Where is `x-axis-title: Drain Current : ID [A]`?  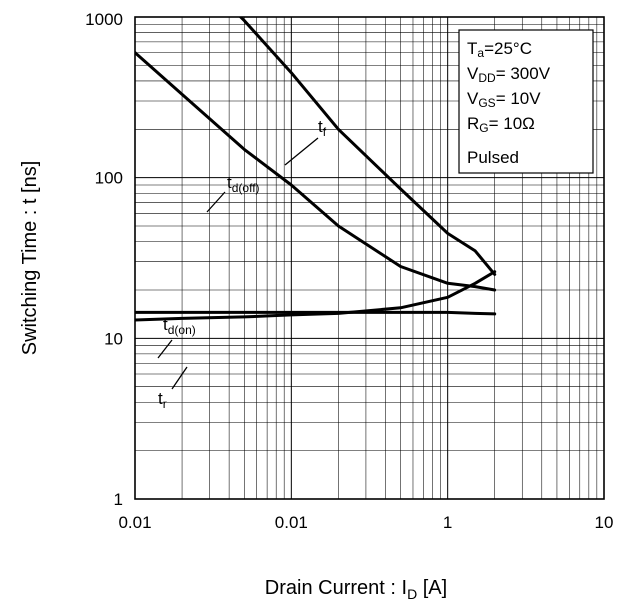 x-axis-title: Drain Current : ID [A] is located at coordinates (356, 589).